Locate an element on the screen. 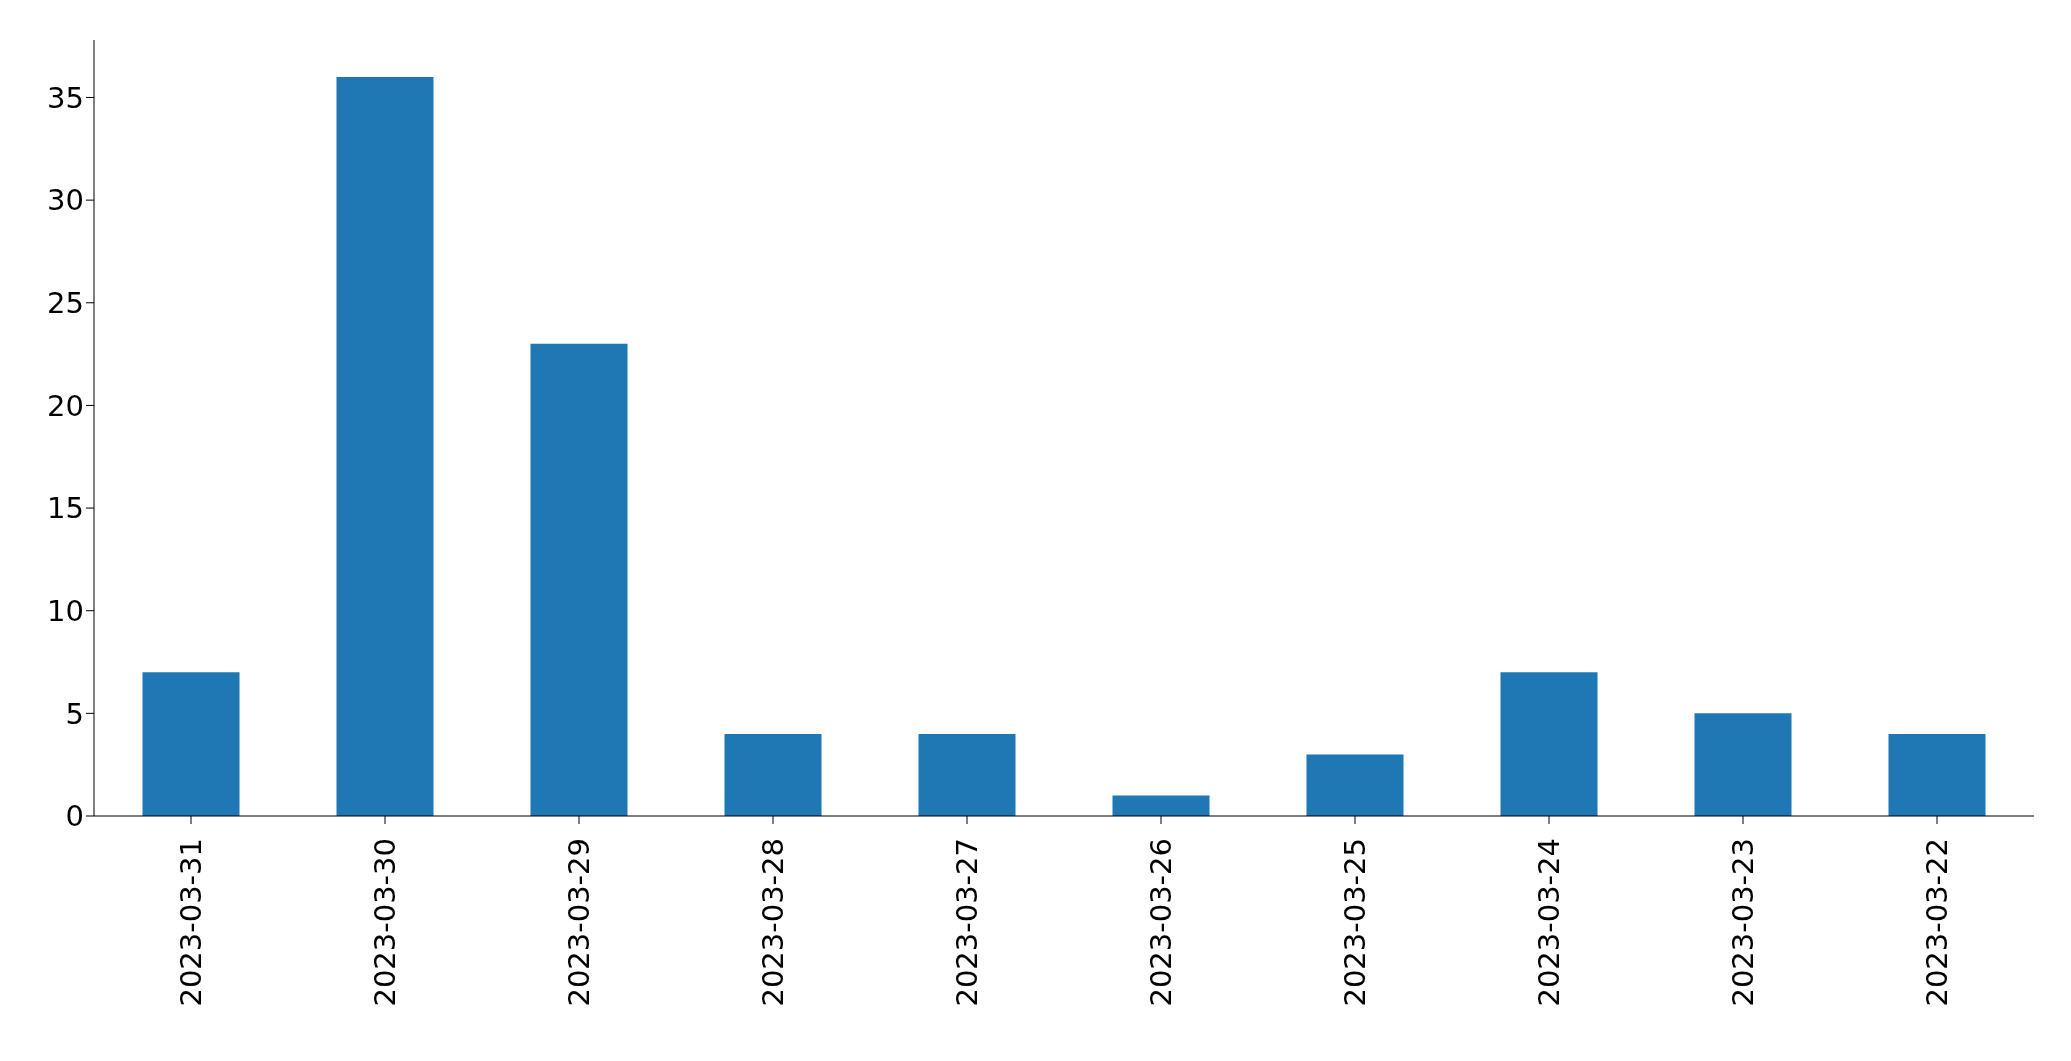  x-tick-label: 2023-03-24 is located at coordinates (1549, 922).